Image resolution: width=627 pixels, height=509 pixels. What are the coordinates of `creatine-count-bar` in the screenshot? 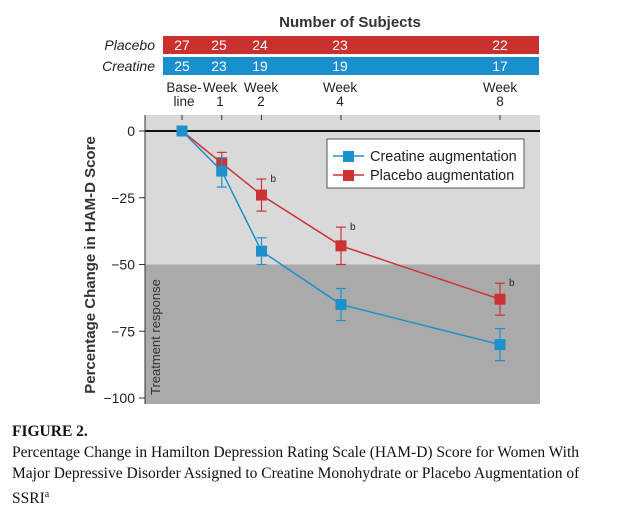 It's located at (351, 66).